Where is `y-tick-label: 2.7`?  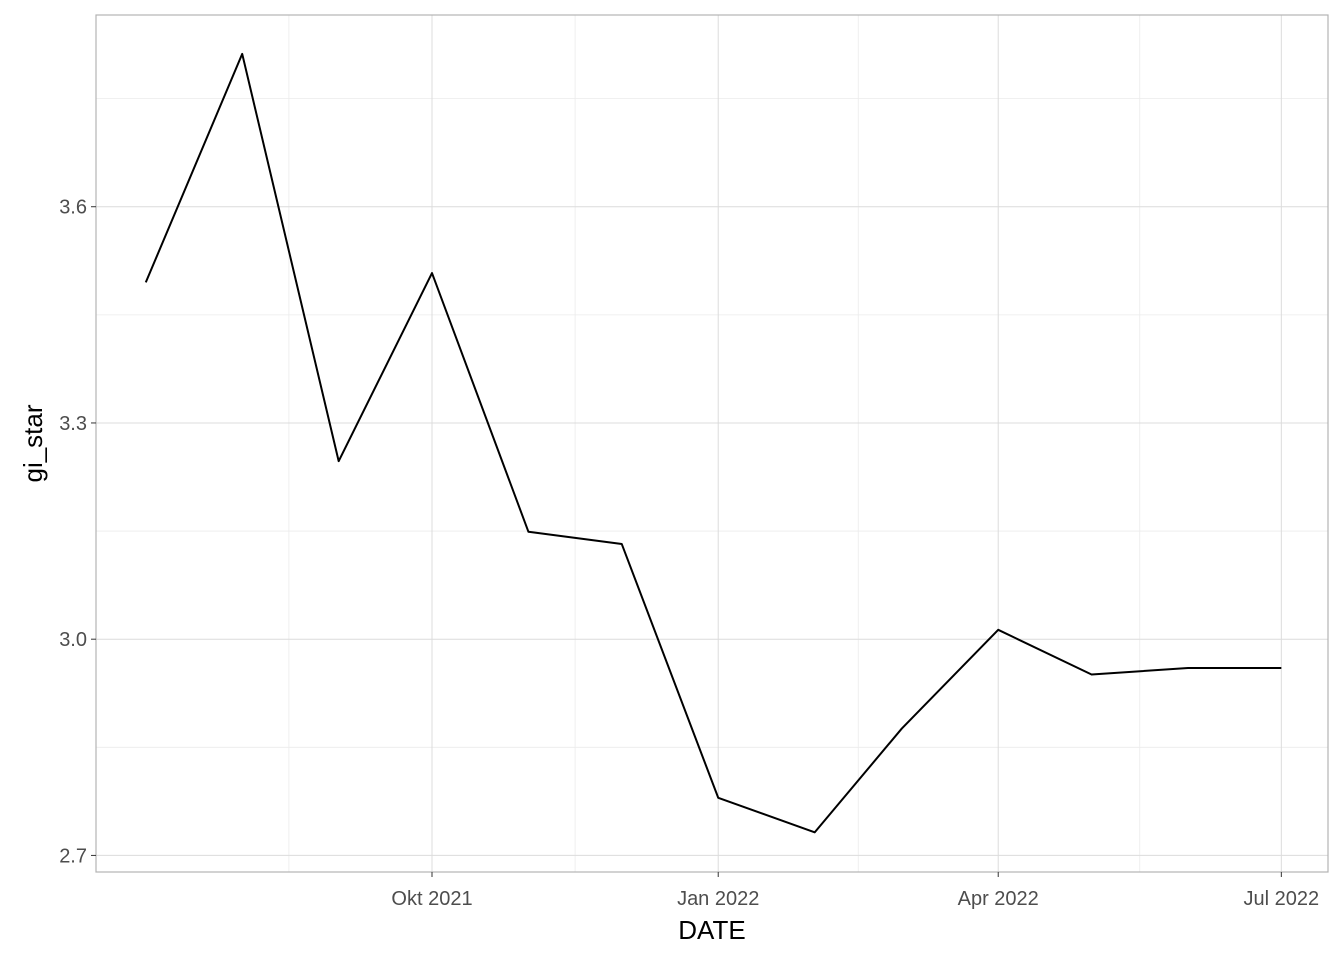 y-tick-label: 2.7 is located at coordinates (73, 856).